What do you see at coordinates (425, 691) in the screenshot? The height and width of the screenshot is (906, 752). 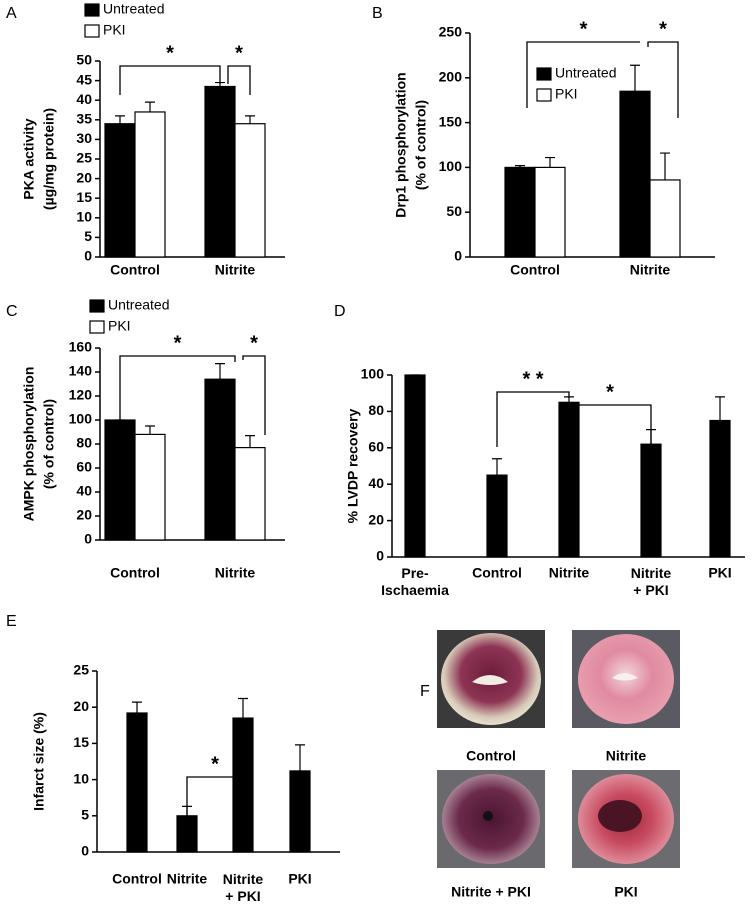 I see `panel-label: F` at bounding box center [425, 691].